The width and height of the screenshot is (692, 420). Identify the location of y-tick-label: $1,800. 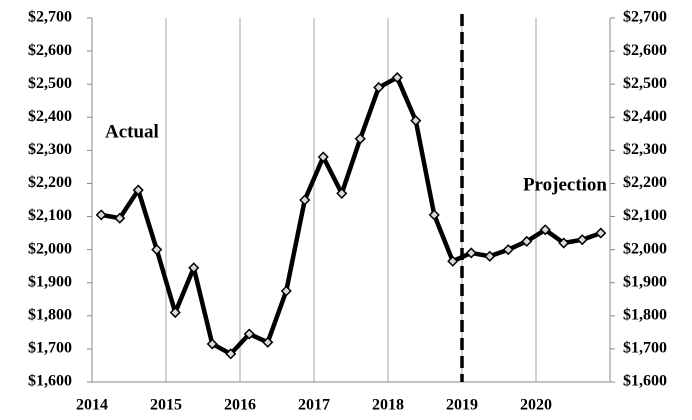
(50, 314).